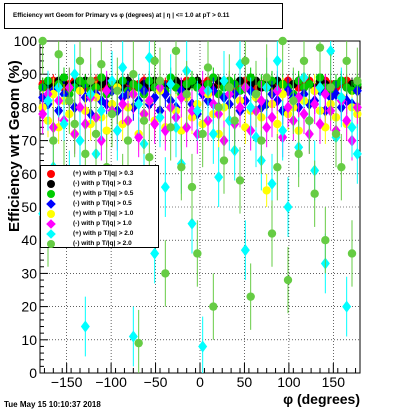 Image resolution: width=400 pixels, height=414 pixels. What do you see at coordinates (103, 173) in the screenshot?
I see `legend-label: (+) with p T/|q| > 0.3` at bounding box center [103, 173].